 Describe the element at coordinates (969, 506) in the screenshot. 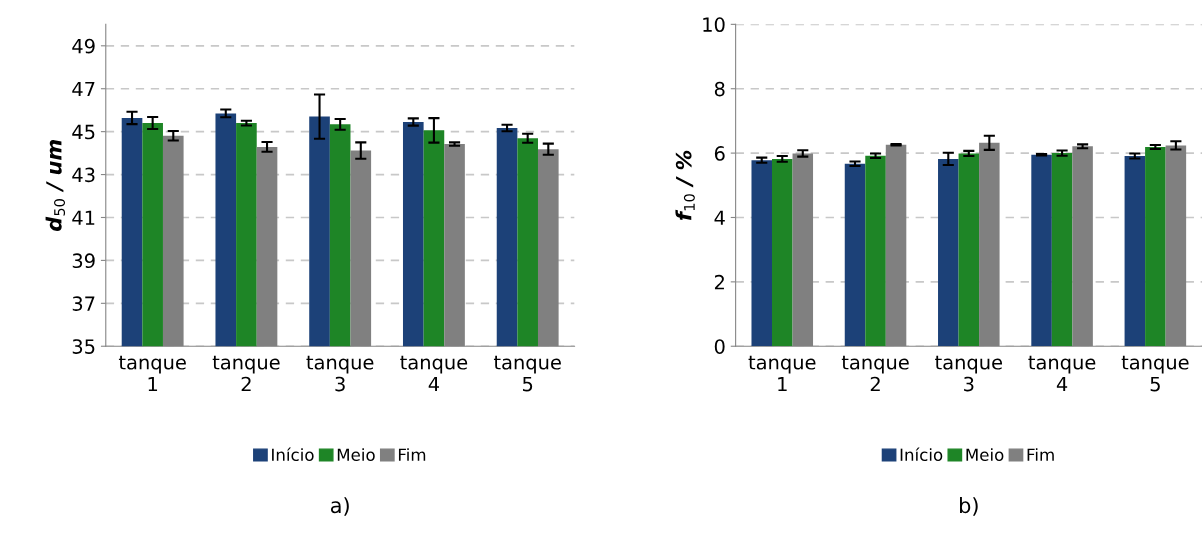

I see `text: b)` at that location.